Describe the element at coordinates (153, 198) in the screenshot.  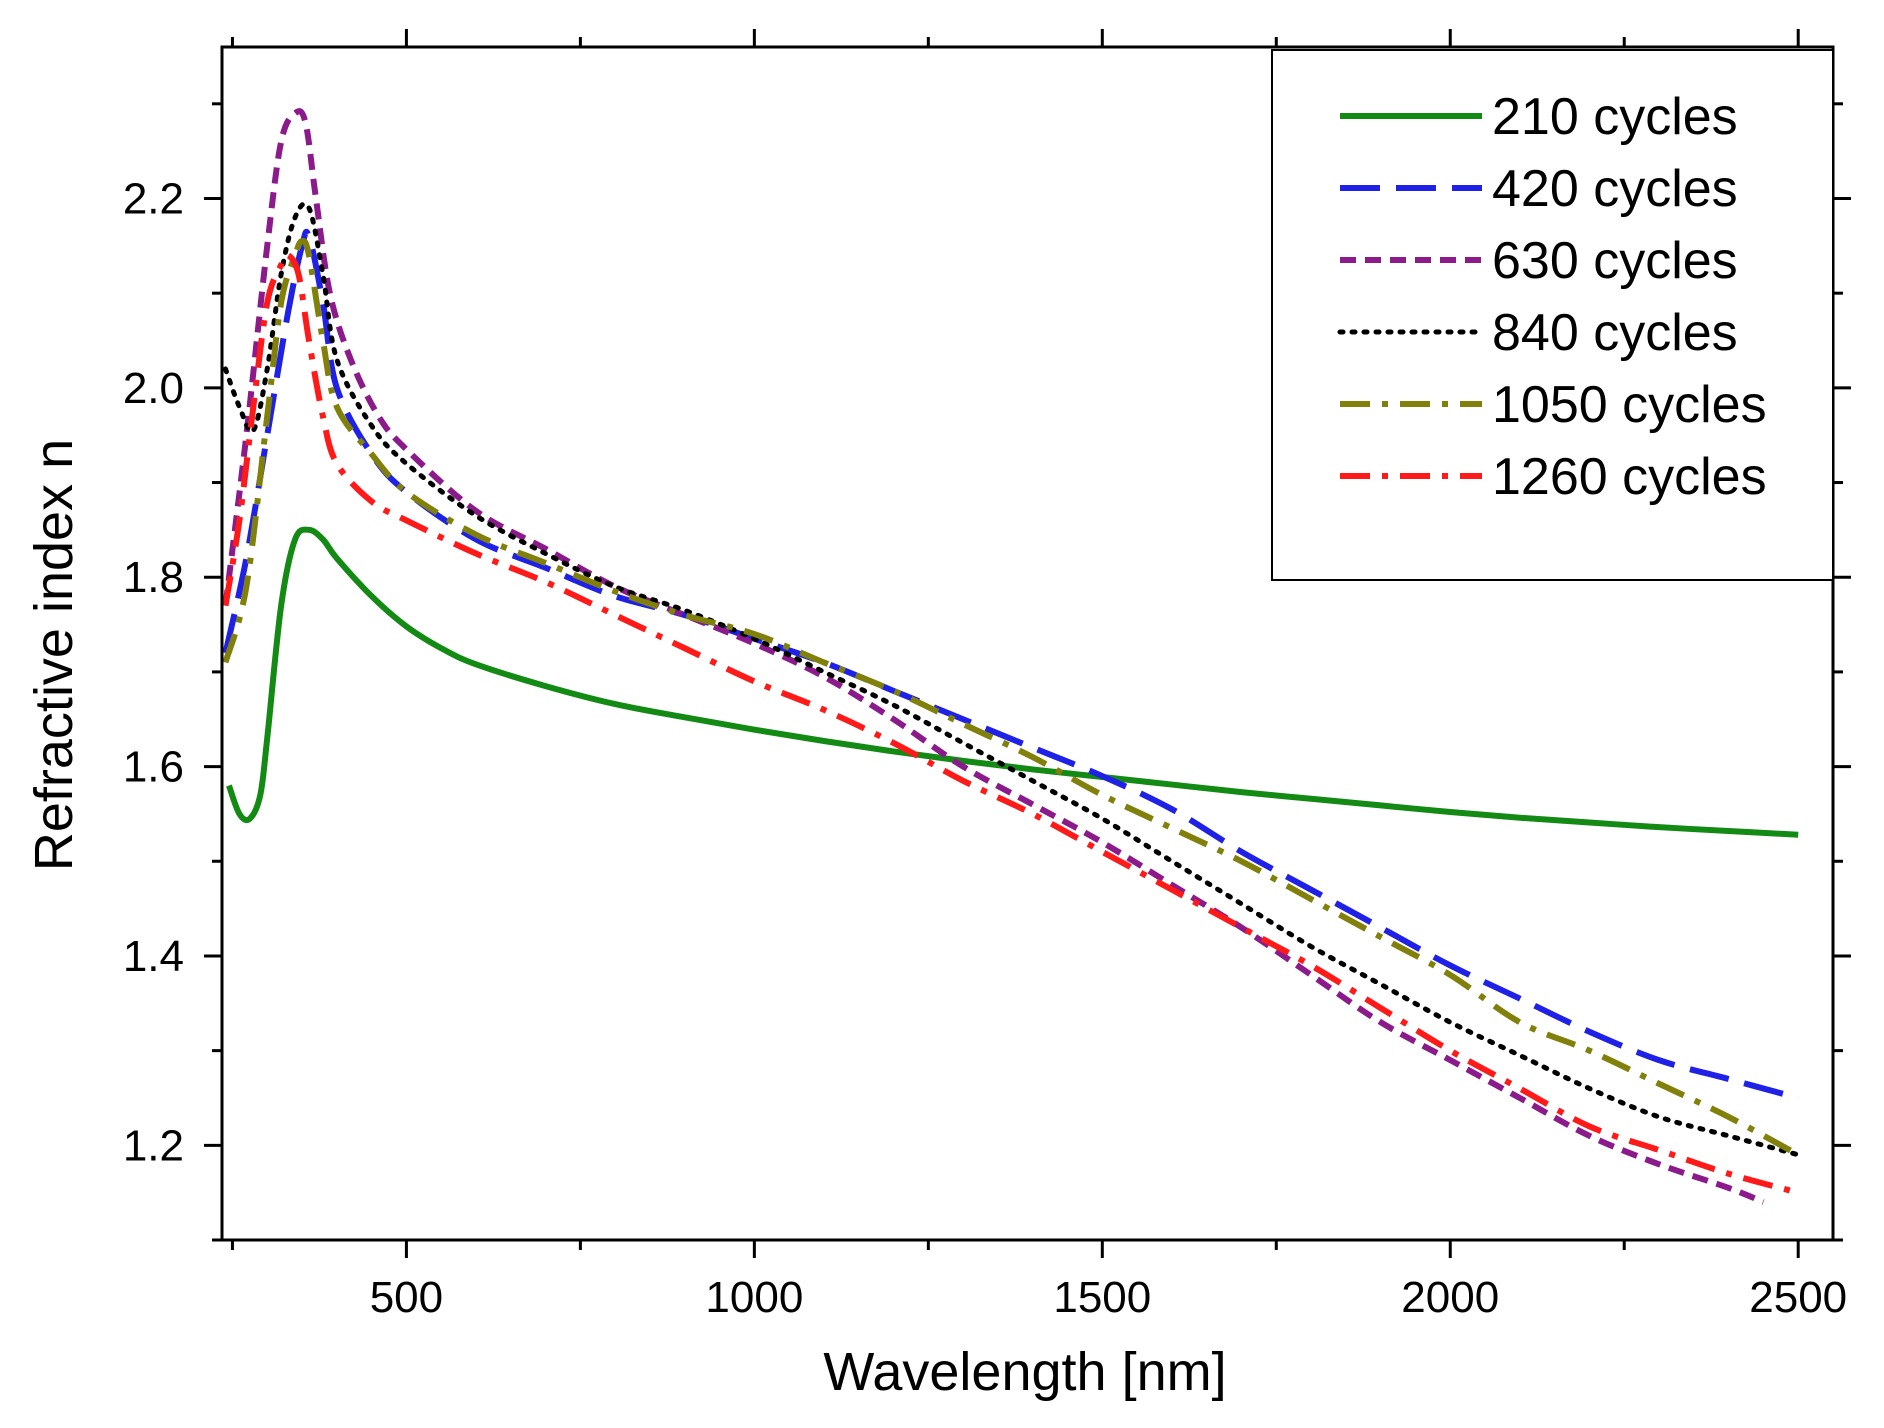
I see `y-tick-label: 2.2` at that location.